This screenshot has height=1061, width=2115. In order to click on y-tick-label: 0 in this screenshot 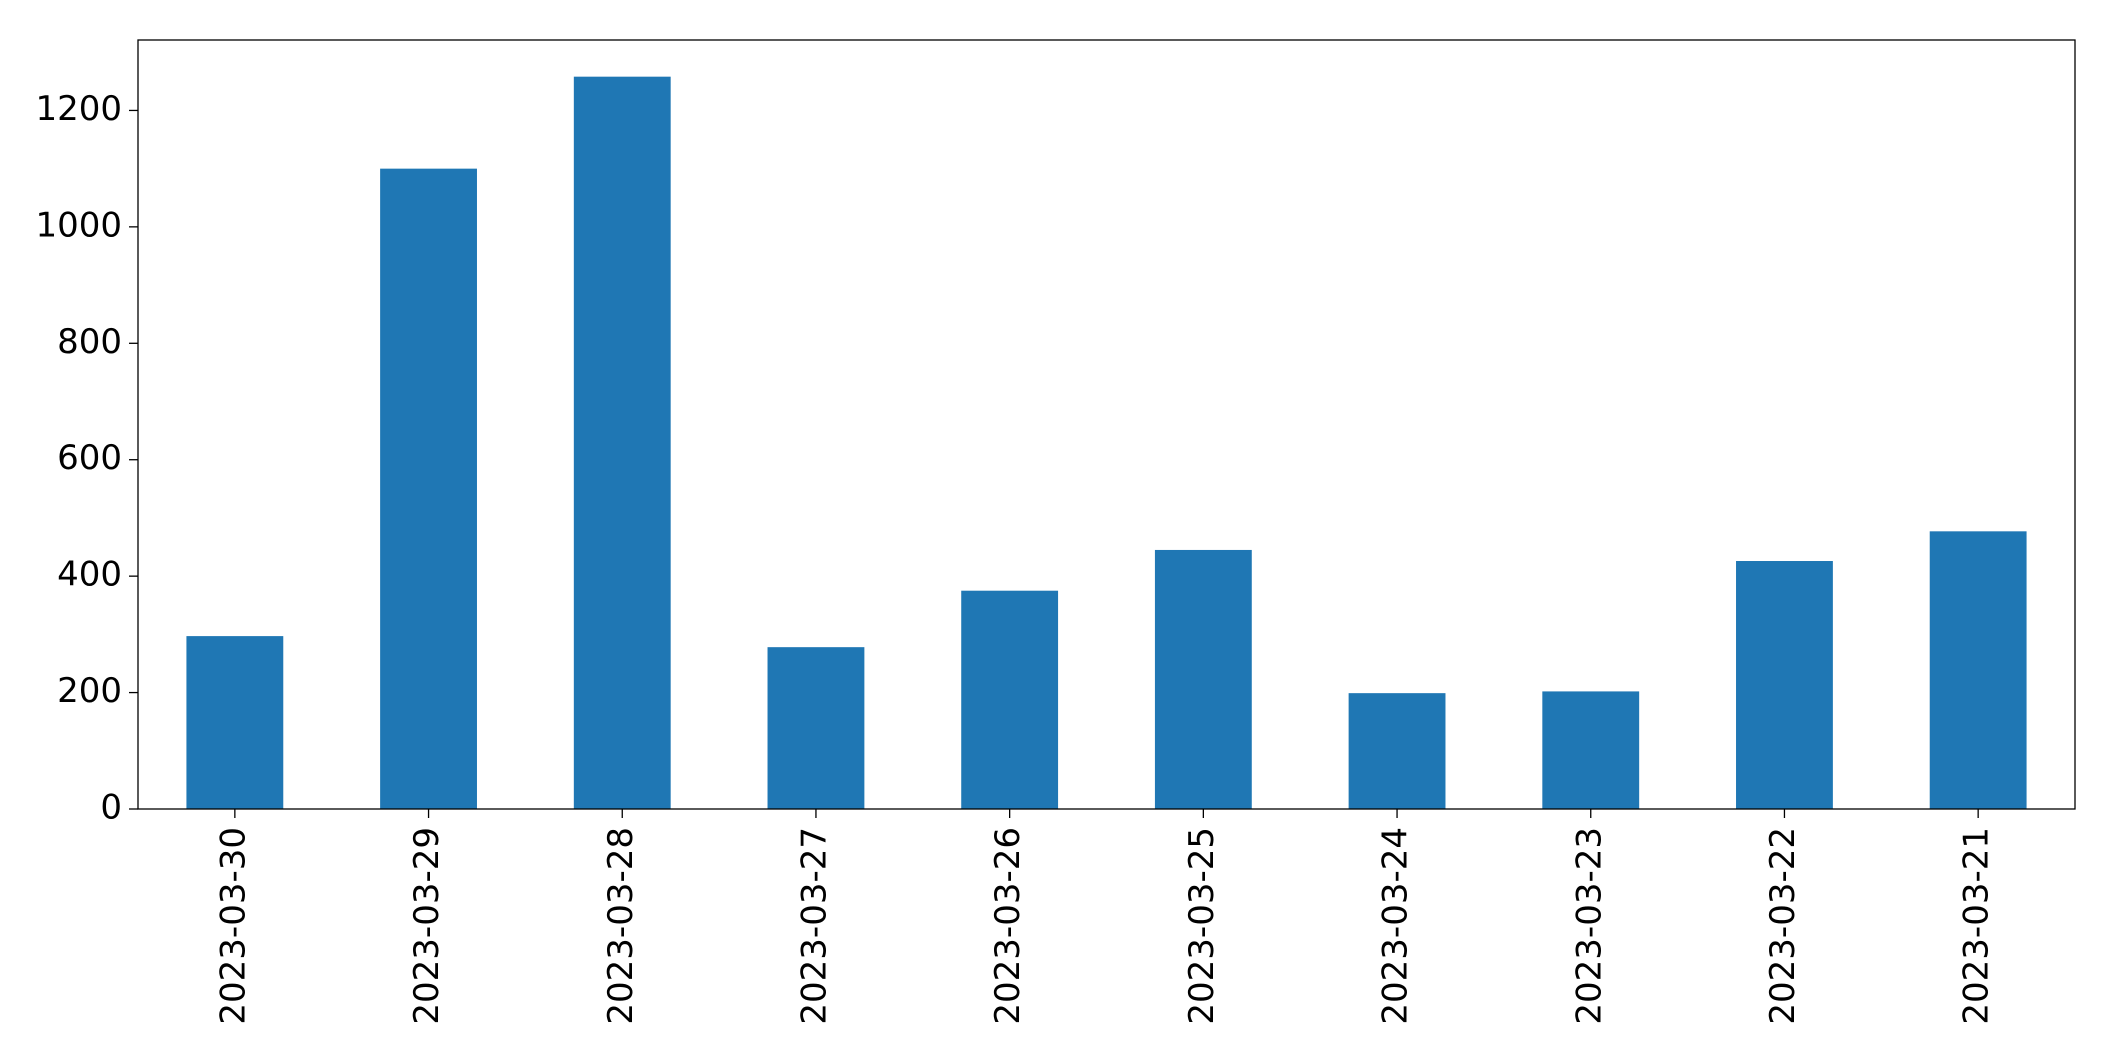, I will do `click(111, 808)`.